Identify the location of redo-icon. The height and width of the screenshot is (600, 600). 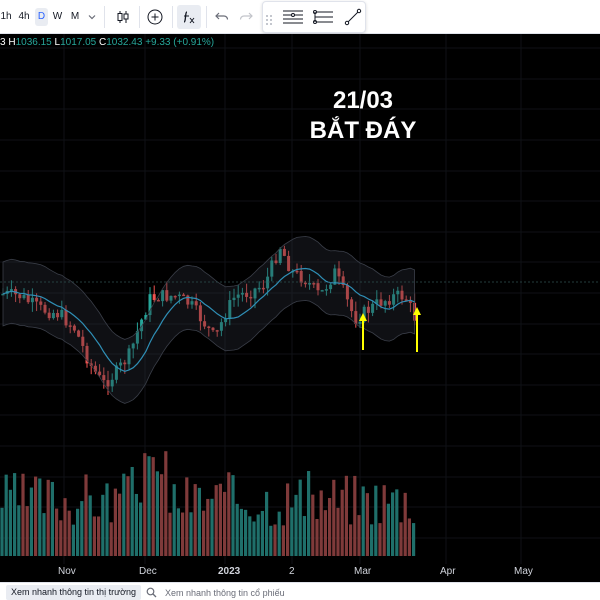
(246, 17).